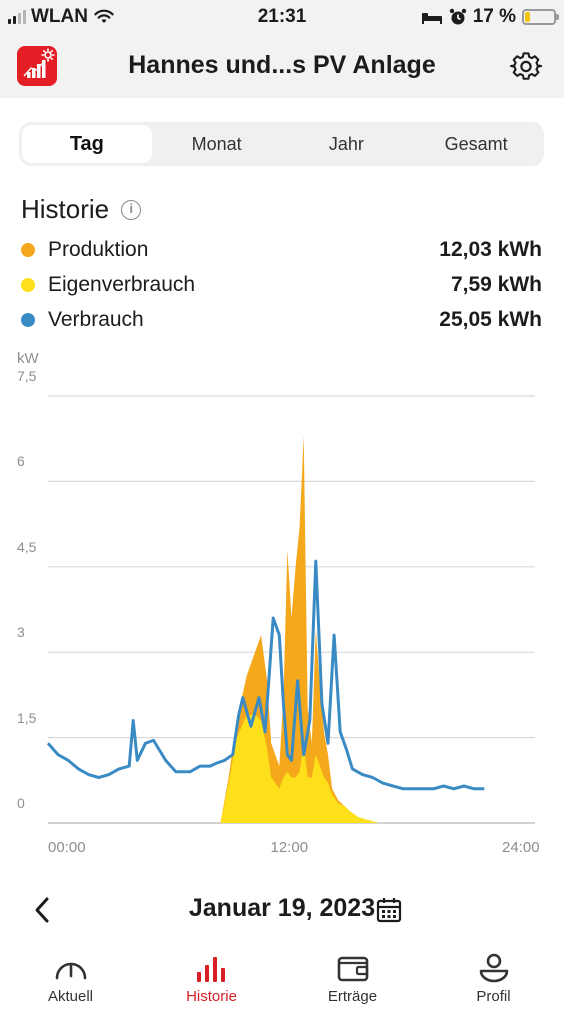  What do you see at coordinates (122, 284) in the screenshot?
I see `legend-label: Eigenverbrauch` at bounding box center [122, 284].